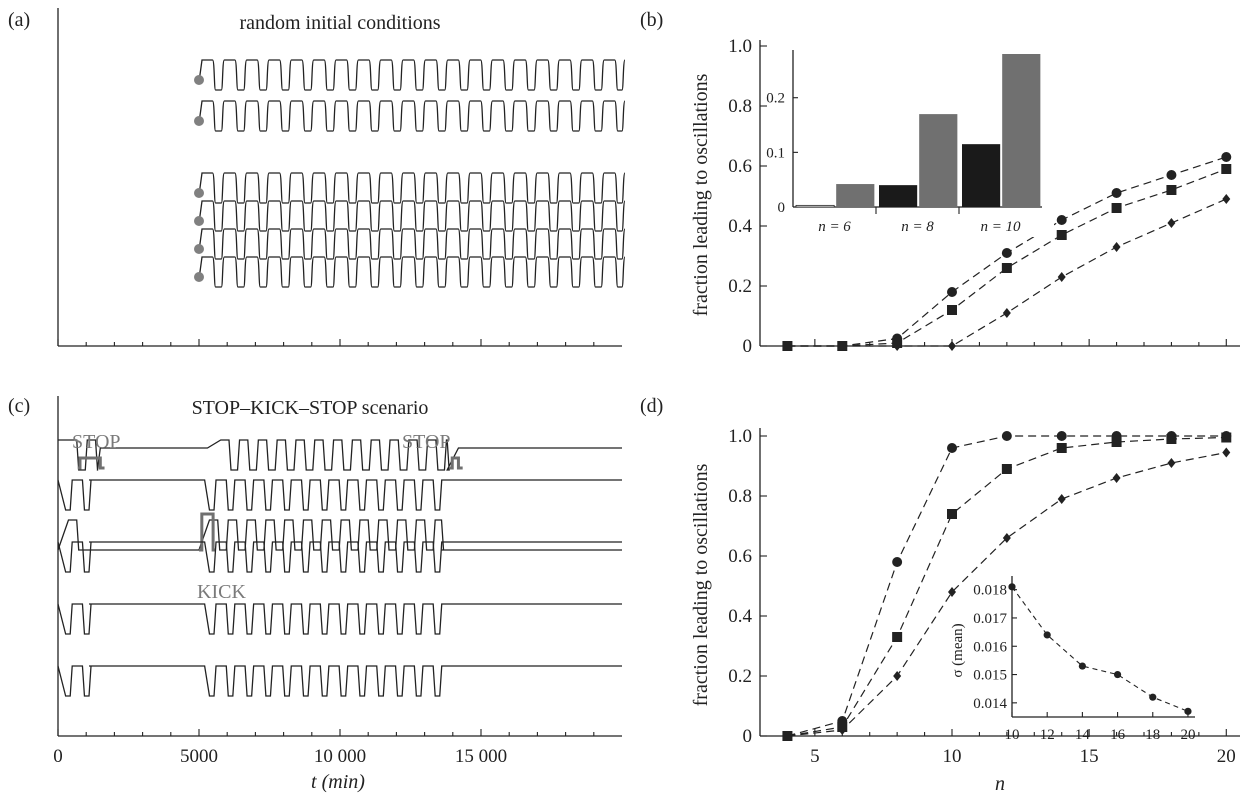 Image resolution: width=1247 pixels, height=796 pixels. I want to click on panel-d-inset-y-tick-label: 0.015, so click(990, 676).